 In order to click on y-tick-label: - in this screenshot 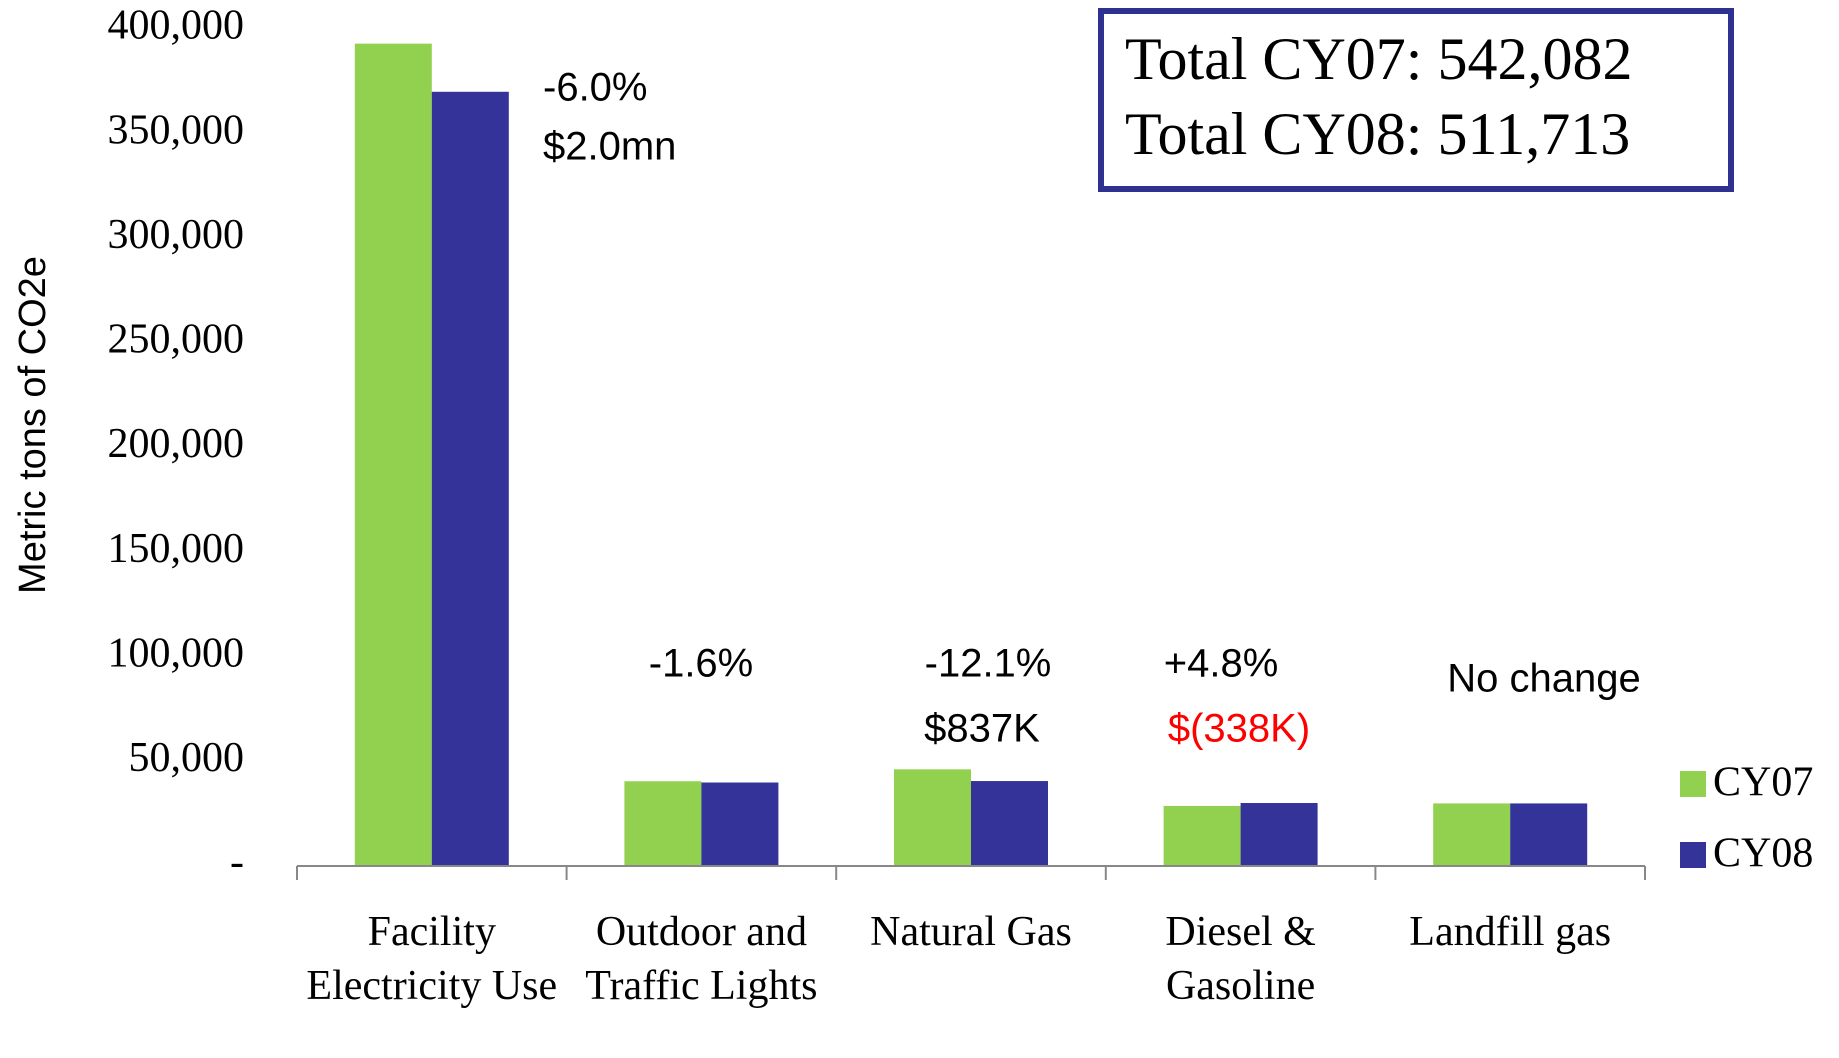, I will do `click(237, 863)`.